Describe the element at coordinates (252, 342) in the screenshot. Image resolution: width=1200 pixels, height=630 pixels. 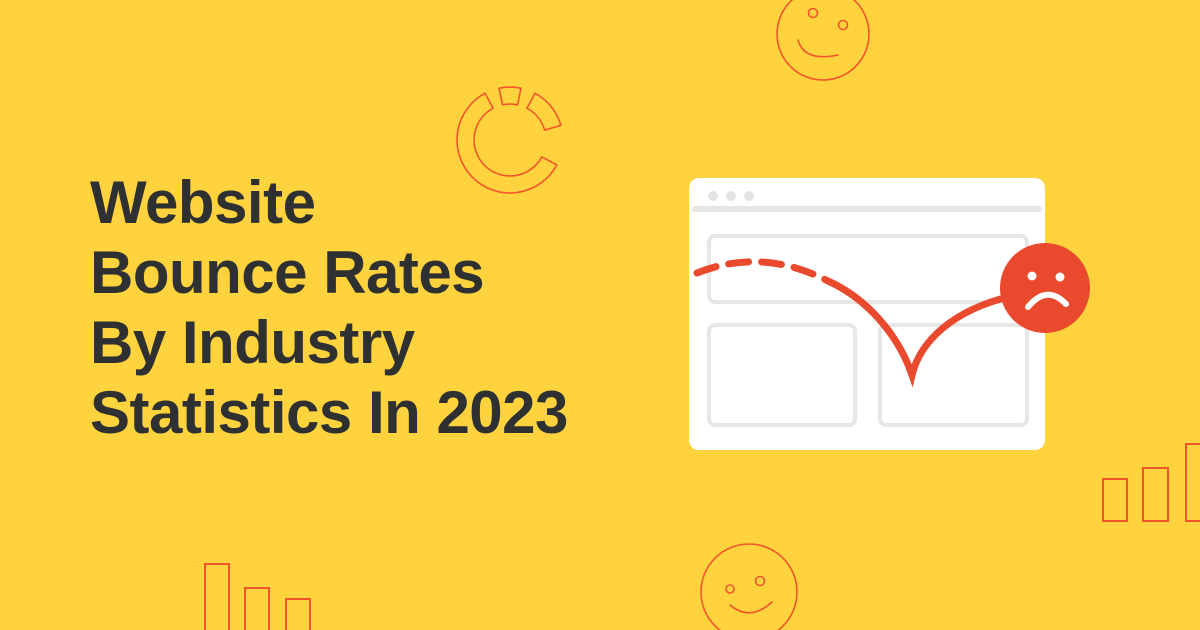
I see `title-line-3: By Industry` at that location.